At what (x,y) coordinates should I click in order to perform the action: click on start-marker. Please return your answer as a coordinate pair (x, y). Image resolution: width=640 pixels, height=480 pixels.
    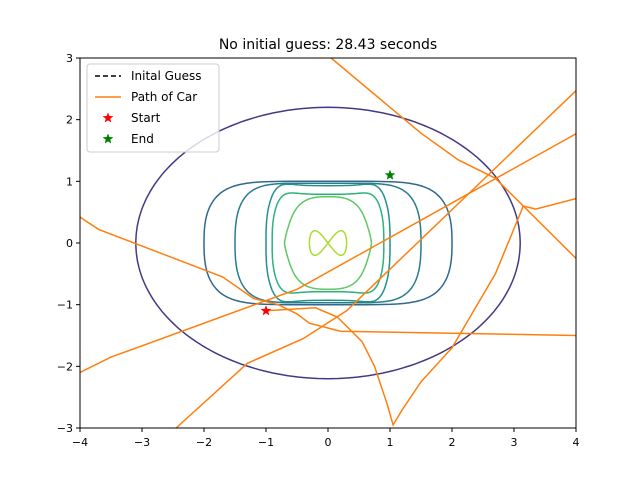
    Looking at the image, I should click on (266, 310).